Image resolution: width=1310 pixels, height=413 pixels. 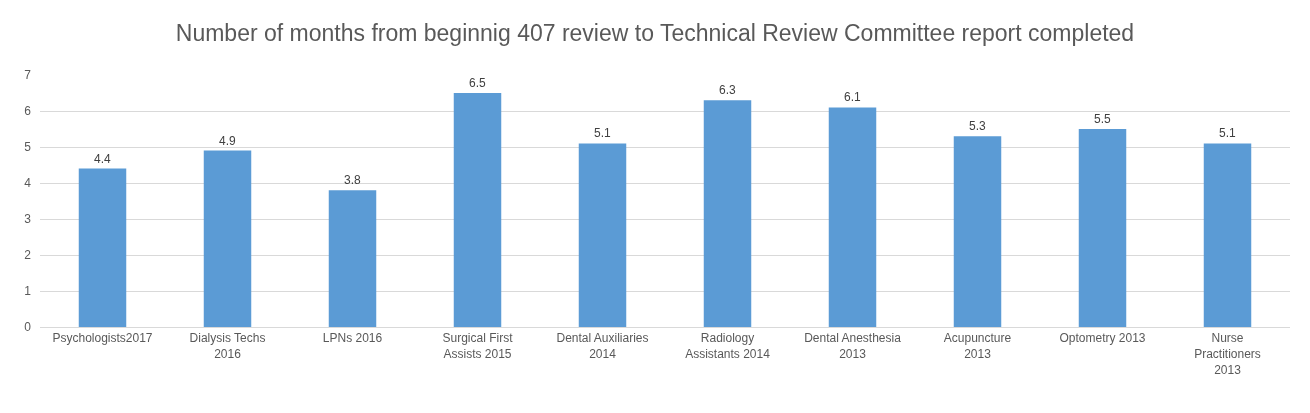 What do you see at coordinates (28, 111) in the screenshot?
I see `y-tick-label: 6` at bounding box center [28, 111].